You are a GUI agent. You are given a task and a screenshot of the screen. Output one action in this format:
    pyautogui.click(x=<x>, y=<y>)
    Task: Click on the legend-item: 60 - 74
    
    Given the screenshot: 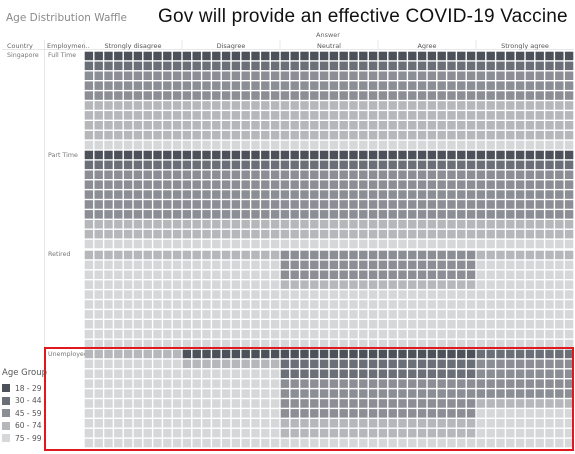 What is the action you would take?
    pyautogui.click(x=22, y=426)
    